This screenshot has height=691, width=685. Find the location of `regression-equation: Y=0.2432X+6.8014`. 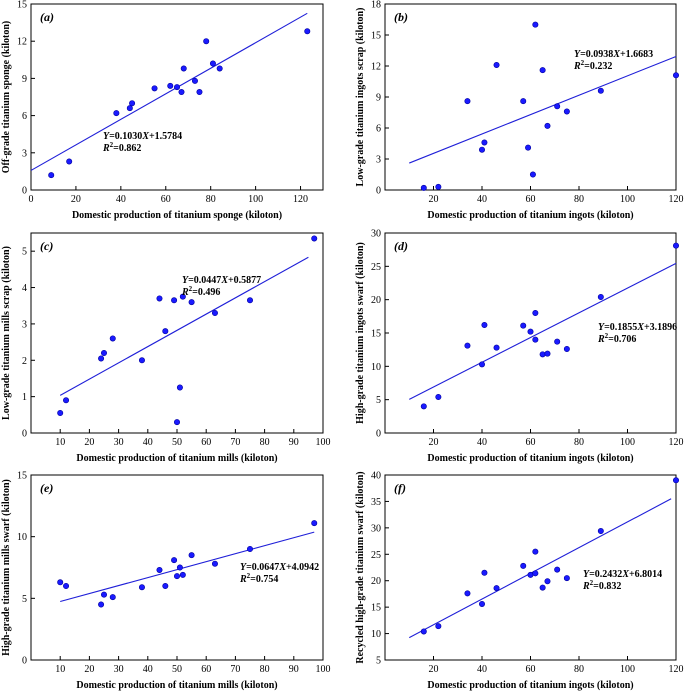

regression-equation: Y=0.2432X+6.8014 is located at coordinates (622, 574).